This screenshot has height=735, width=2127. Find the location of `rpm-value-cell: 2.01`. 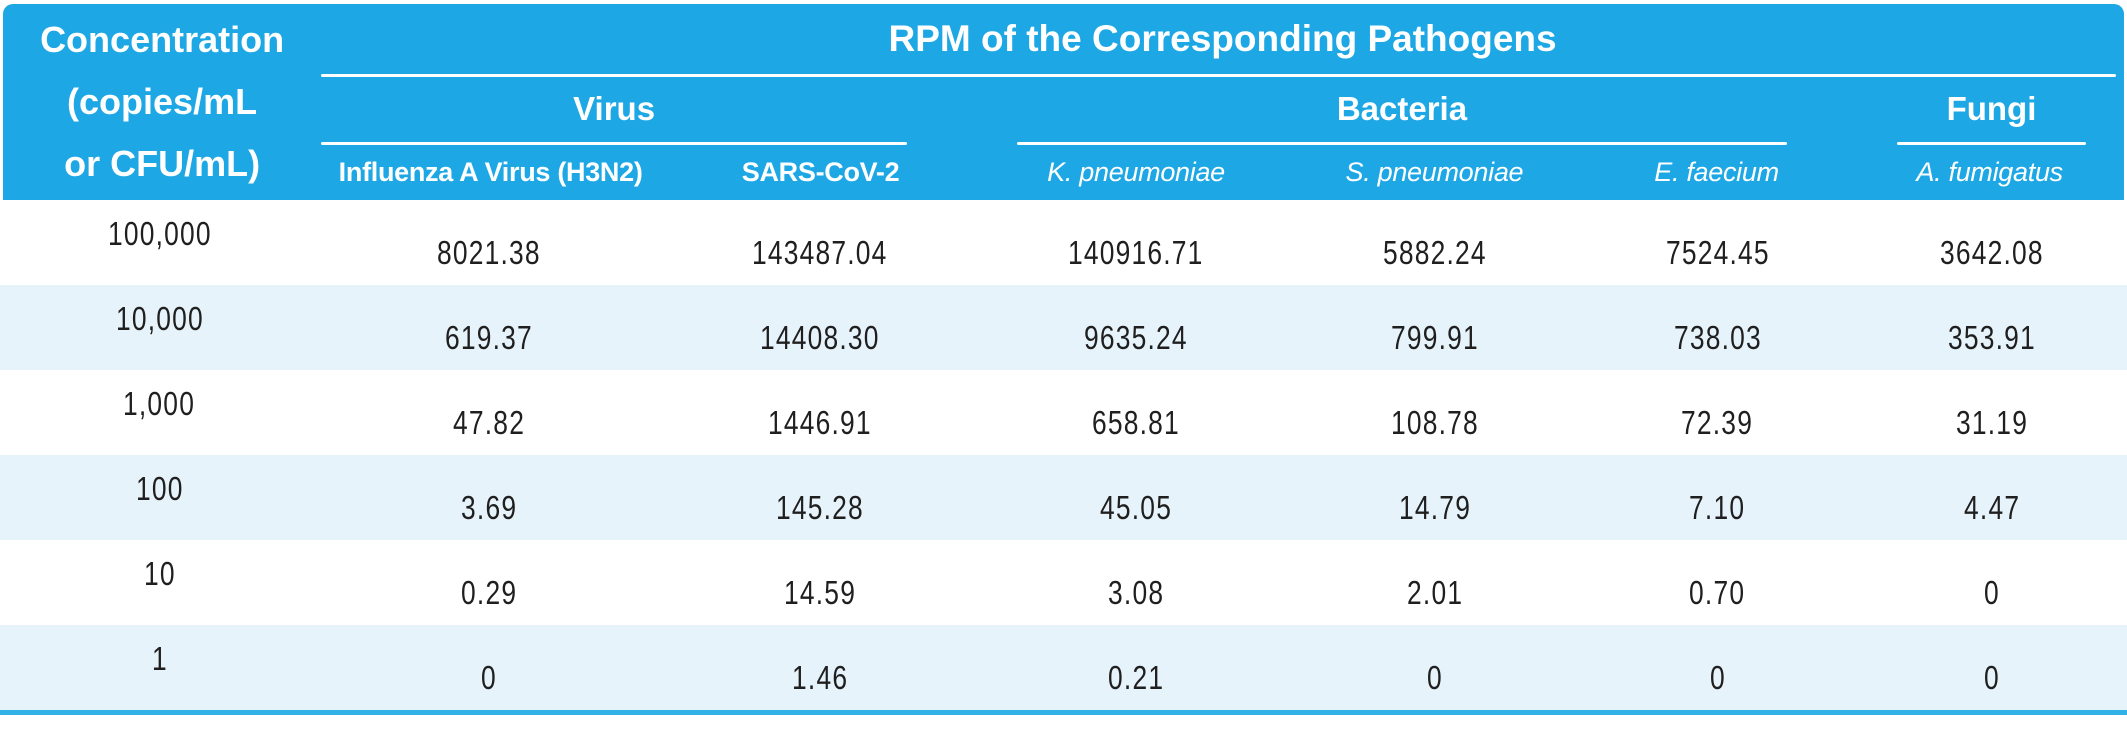

rpm-value-cell: 2.01 is located at coordinates (1434, 582).